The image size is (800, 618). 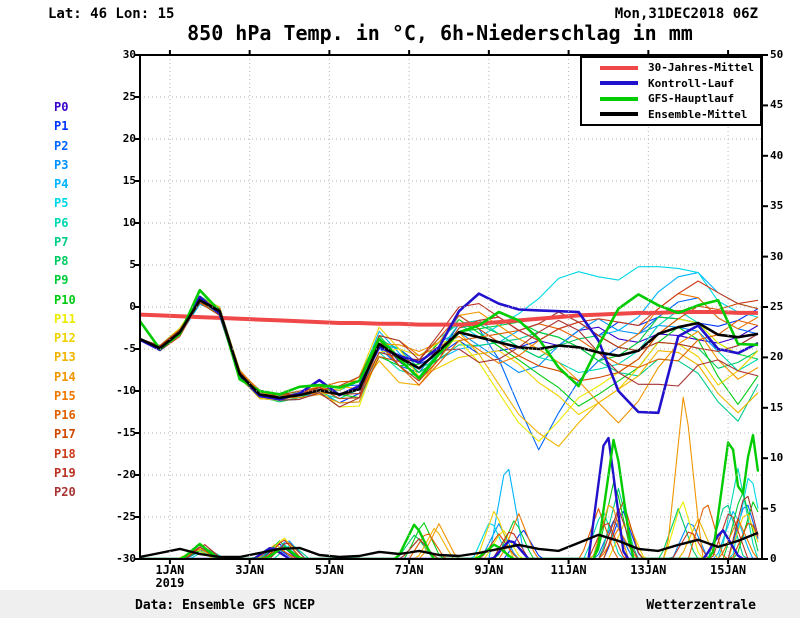 What do you see at coordinates (777, 105) in the screenshot?
I see `precip-axis-tick-label: 45` at bounding box center [777, 105].